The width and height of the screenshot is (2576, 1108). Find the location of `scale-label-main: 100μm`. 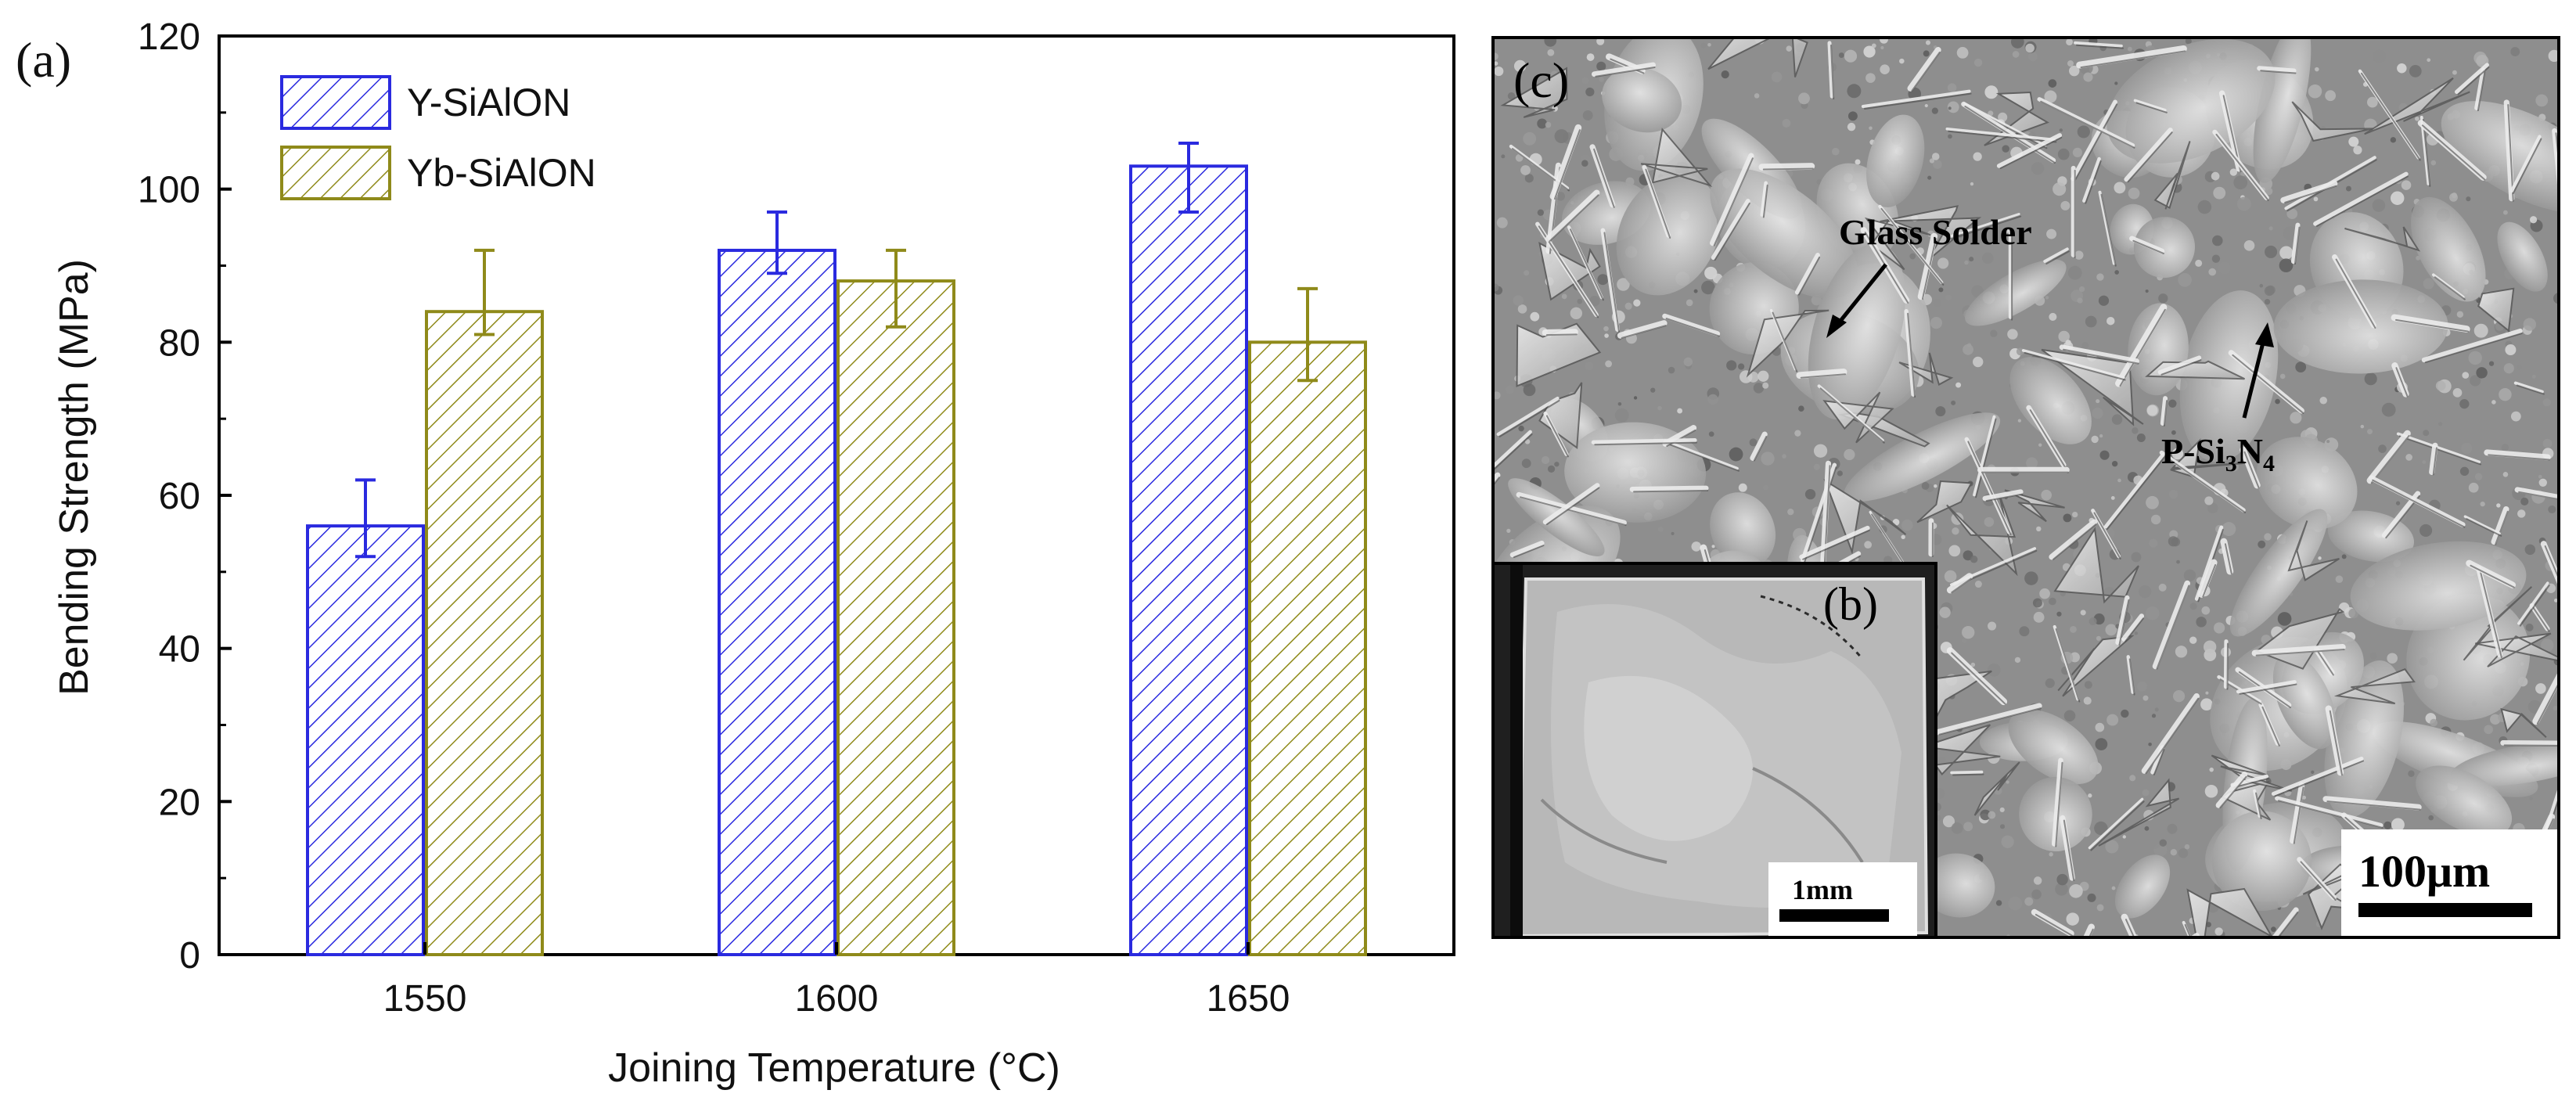

scale-label-main: 100μm is located at coordinates (2424, 871).